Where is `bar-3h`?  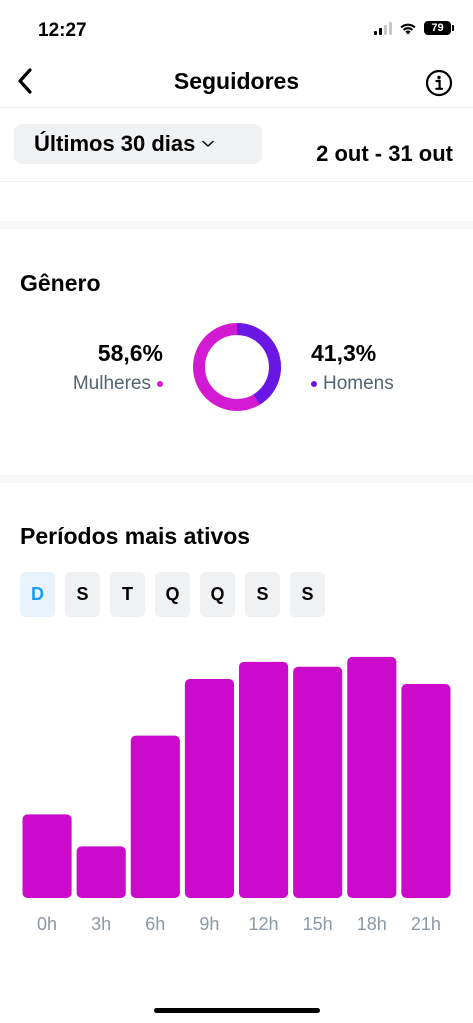
bar-3h is located at coordinates (101, 872).